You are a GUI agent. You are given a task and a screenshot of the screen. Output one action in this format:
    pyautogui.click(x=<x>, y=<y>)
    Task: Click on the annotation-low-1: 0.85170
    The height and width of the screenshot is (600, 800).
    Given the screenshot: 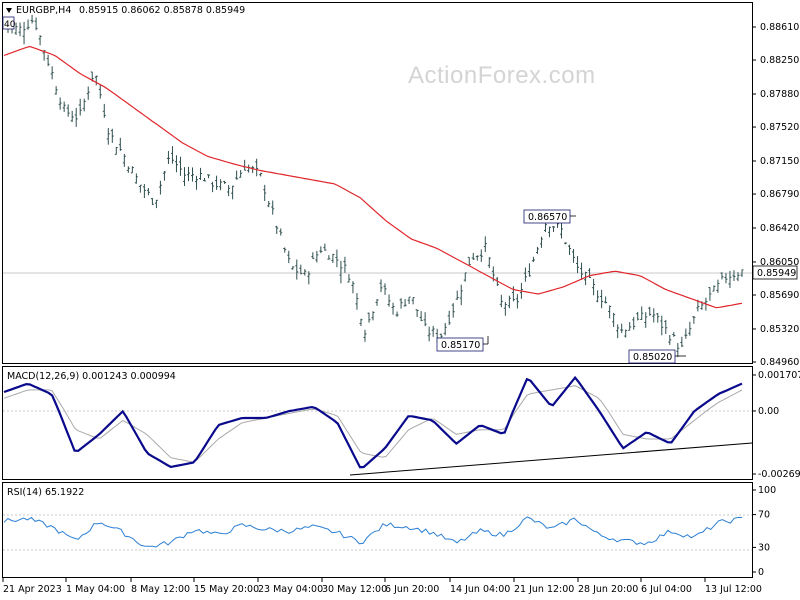 What is the action you would take?
    pyautogui.click(x=462, y=344)
    